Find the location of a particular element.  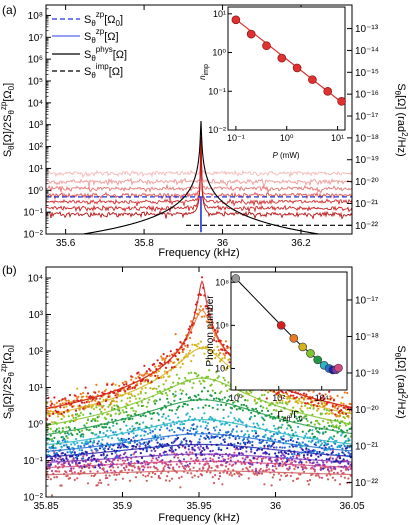

legend-imp-label: Sθimp[Ω] is located at coordinates (103, 71).